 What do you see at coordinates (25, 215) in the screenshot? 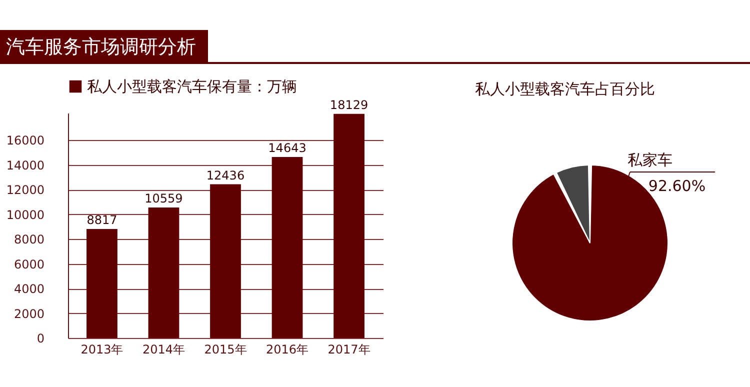
I see `y-tick-label: 10000` at bounding box center [25, 215].